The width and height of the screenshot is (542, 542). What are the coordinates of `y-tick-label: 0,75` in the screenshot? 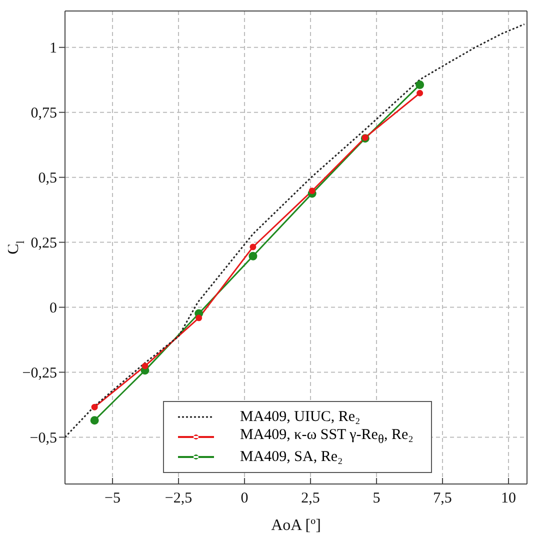 It's located at (43, 114).